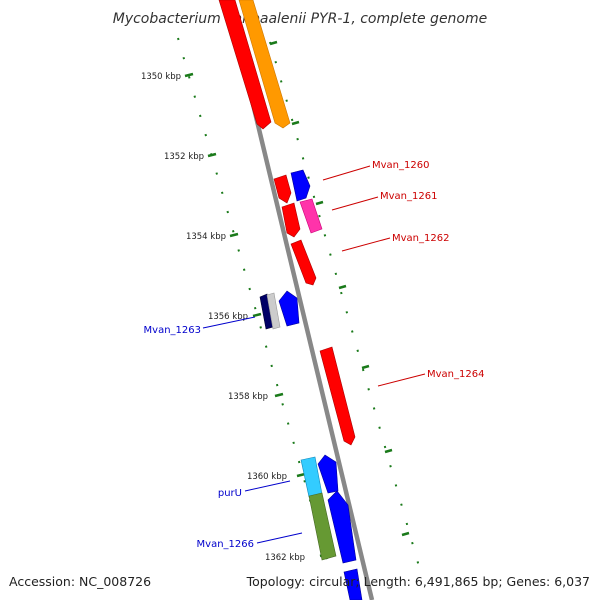  Describe the element at coordinates (420, 238) in the screenshot. I see `gene-label-mvan-1262: Mvan_1262` at that location.